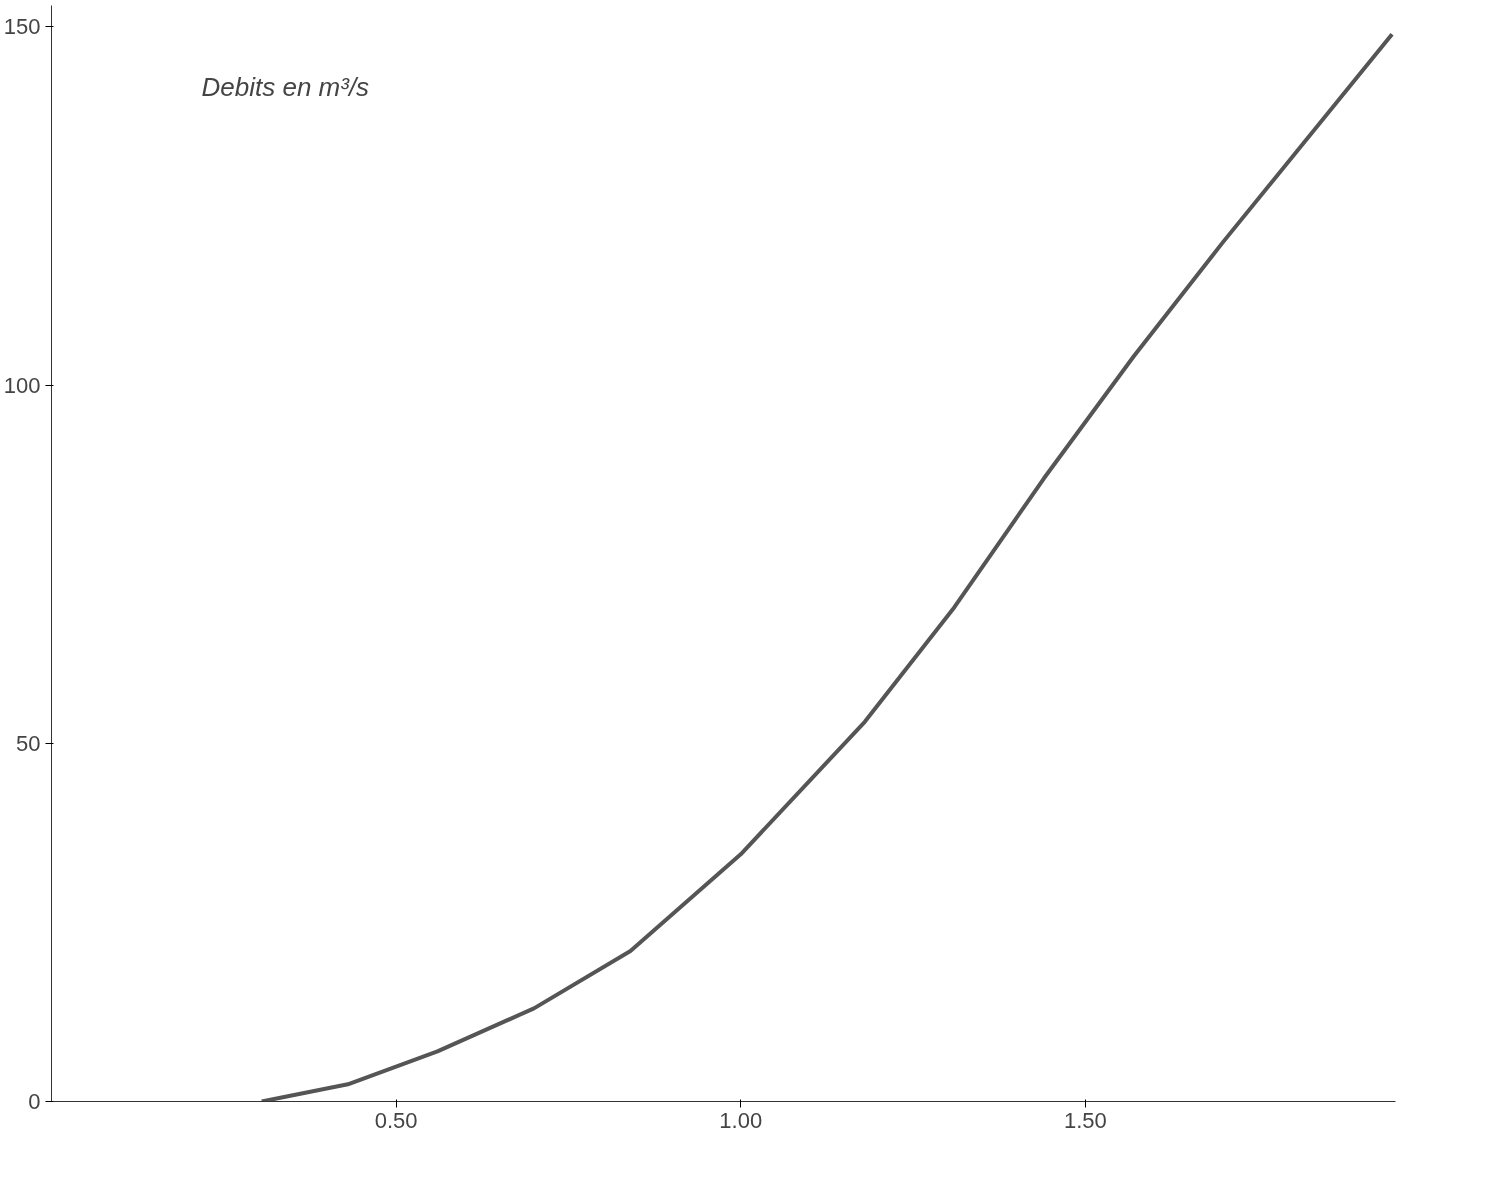  I want to click on x-tick-label: 0.50, so click(396, 1120).